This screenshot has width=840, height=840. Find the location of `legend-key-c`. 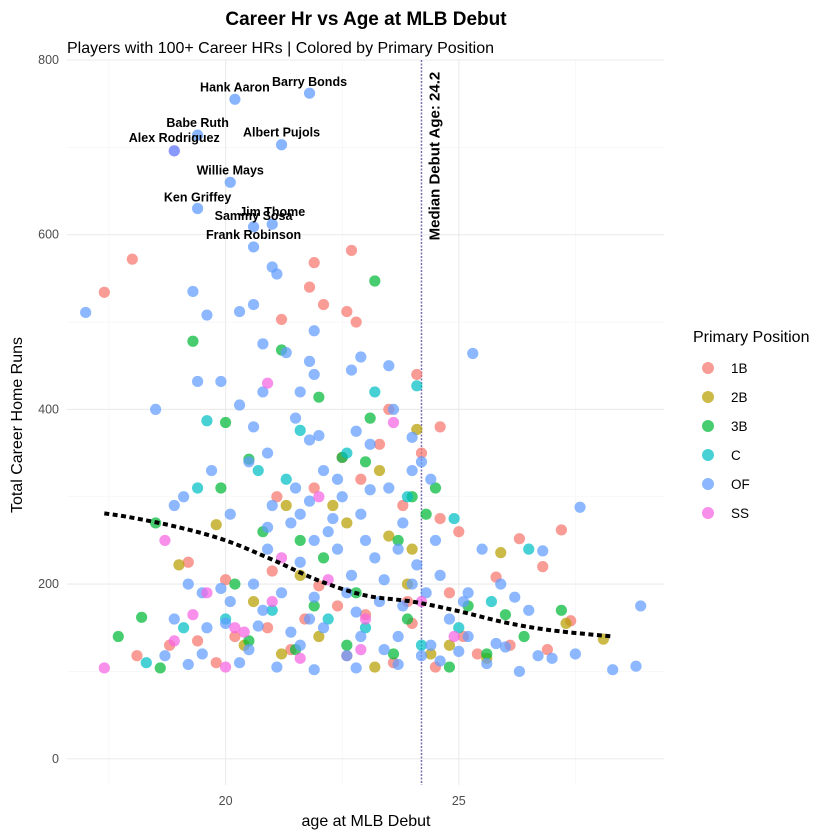

legend-key-c is located at coordinates (708, 455).